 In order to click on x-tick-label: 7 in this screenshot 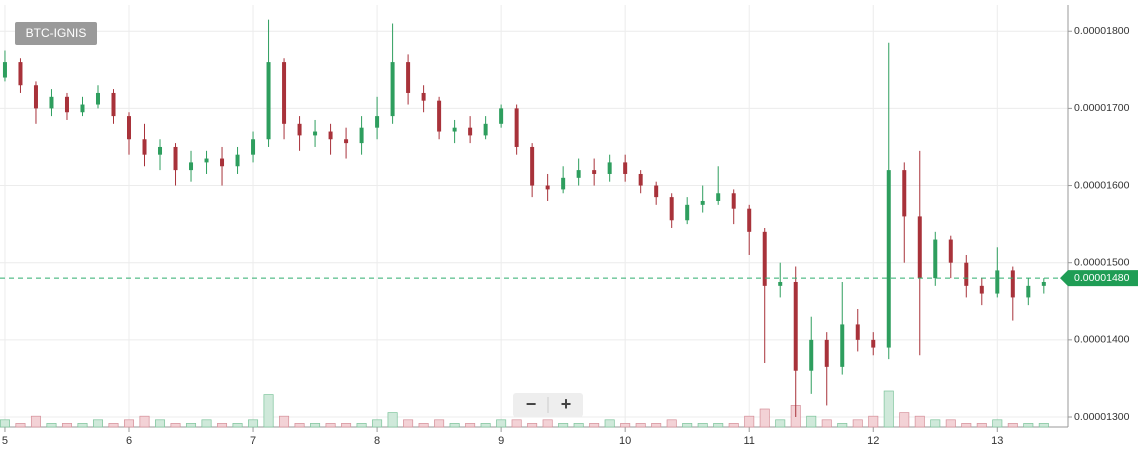, I will do `click(253, 441)`.